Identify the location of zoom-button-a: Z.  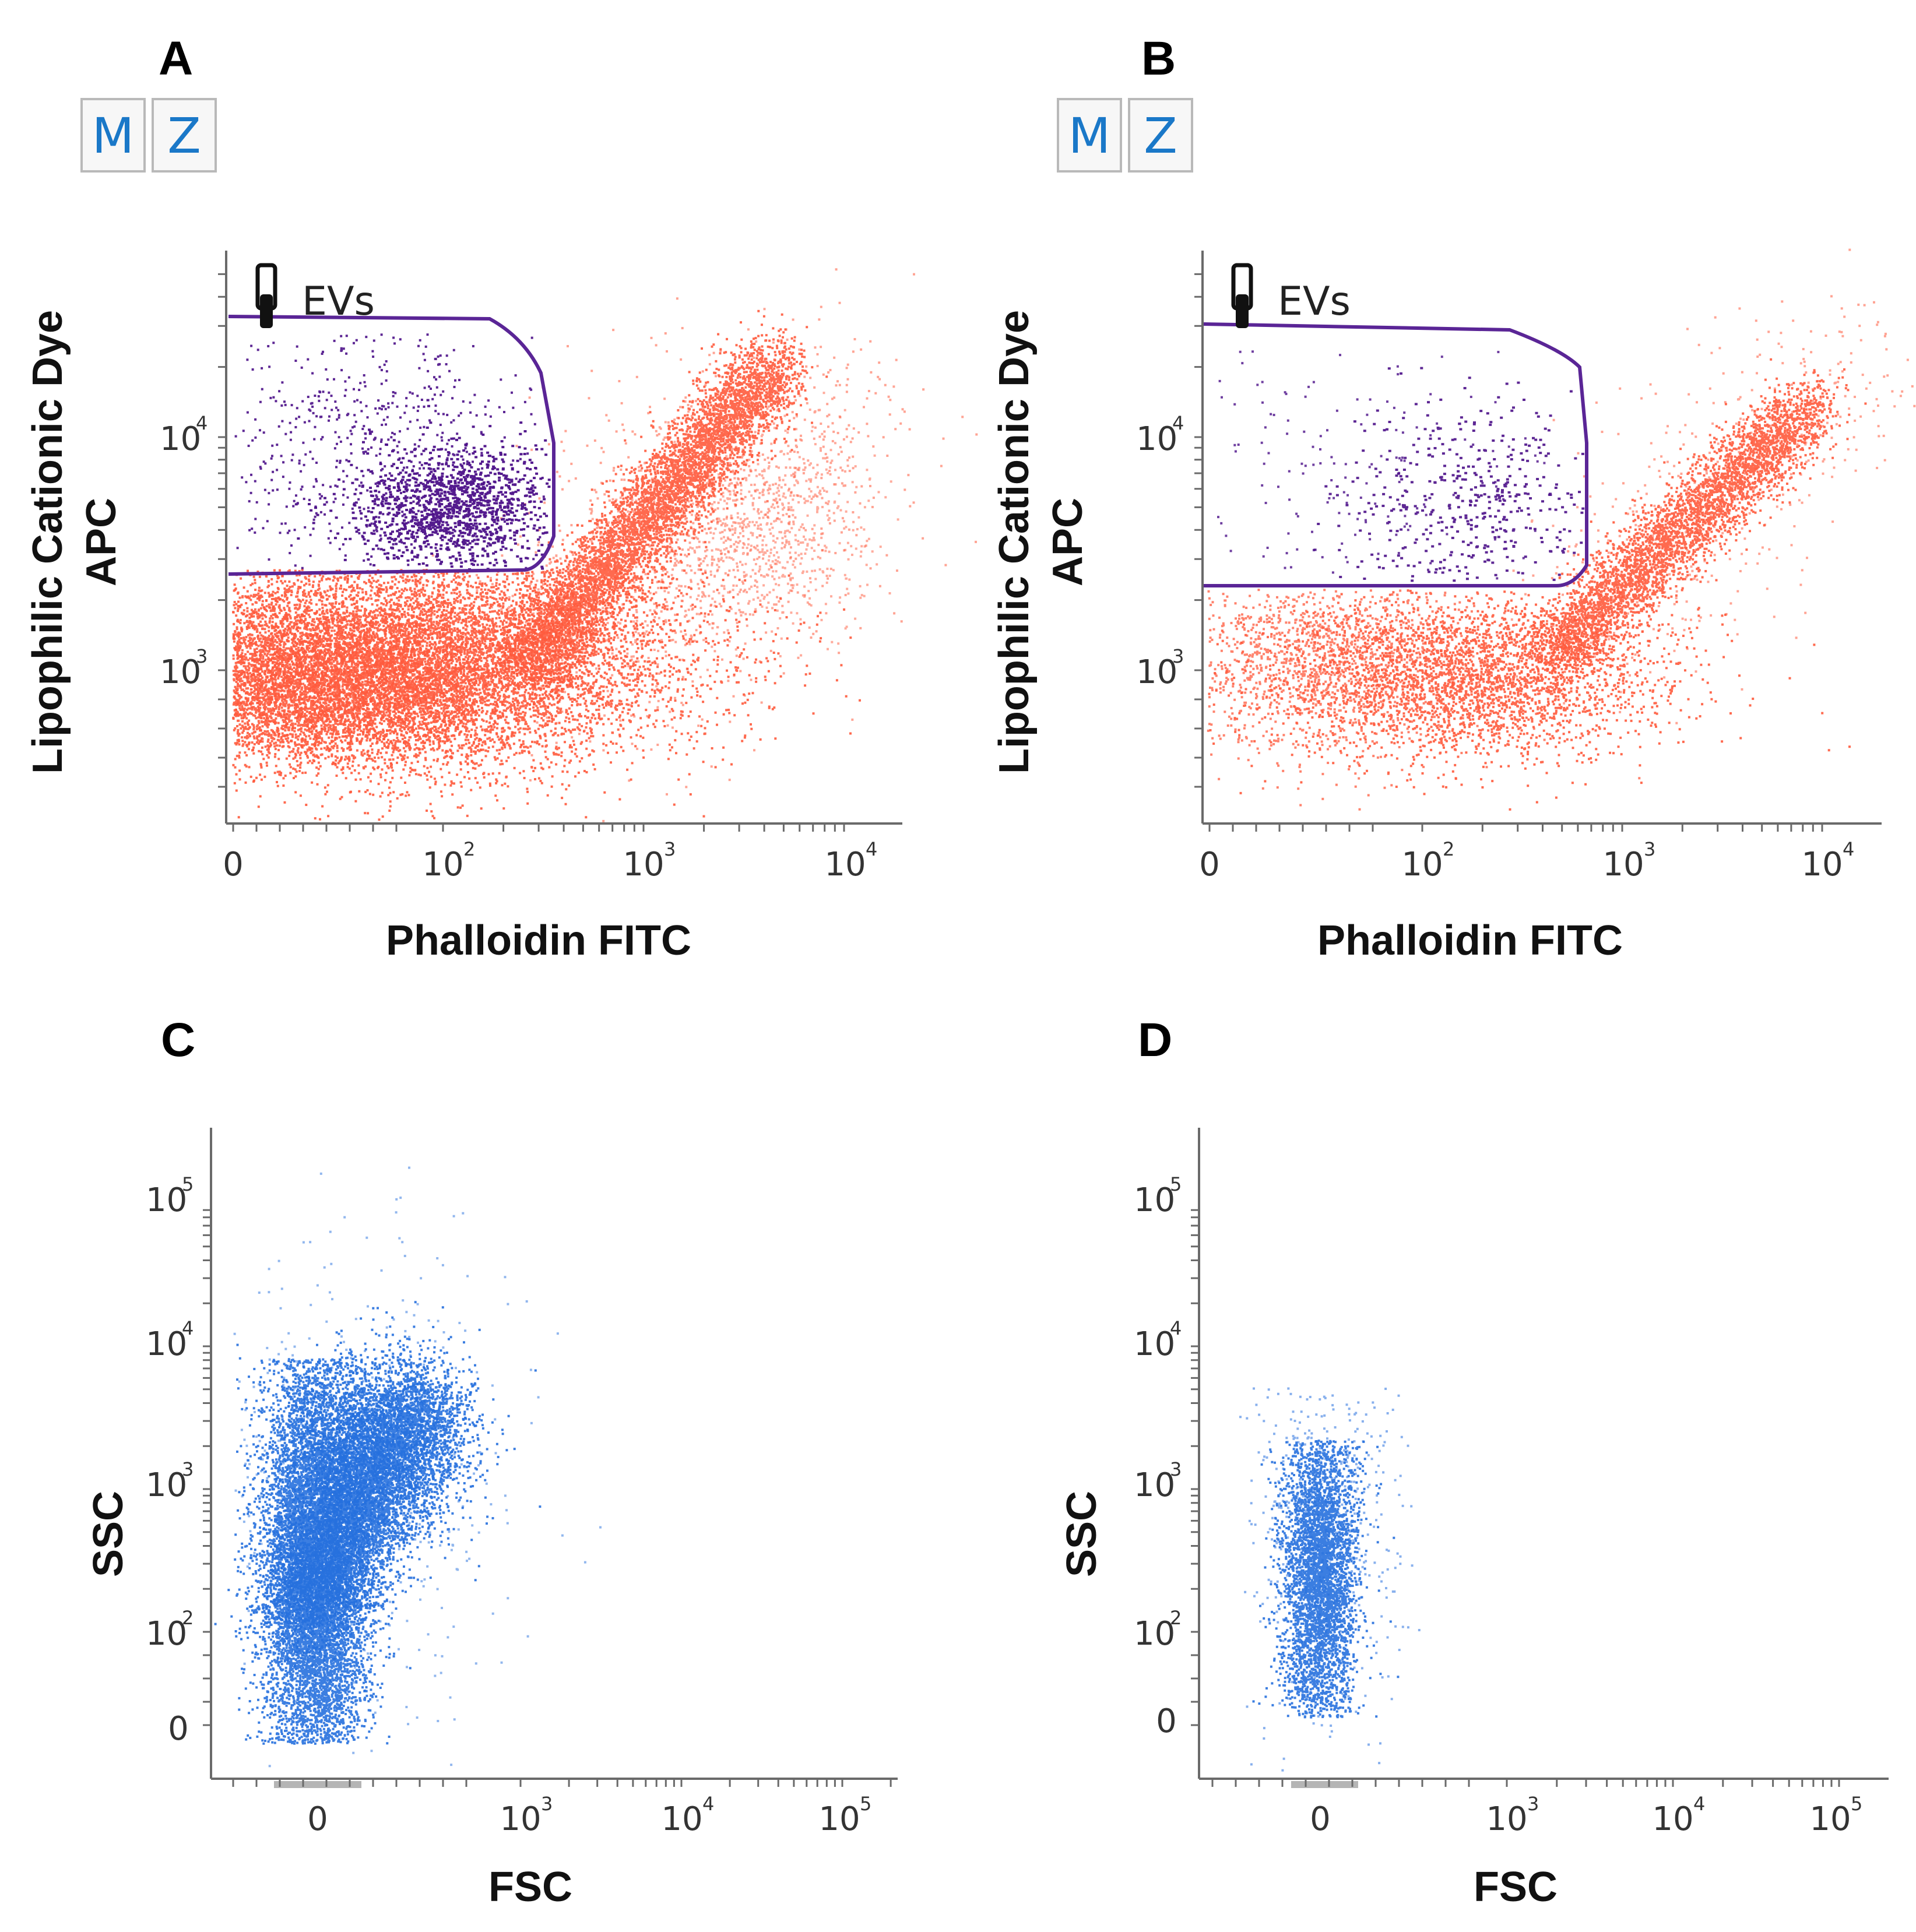
(184, 136).